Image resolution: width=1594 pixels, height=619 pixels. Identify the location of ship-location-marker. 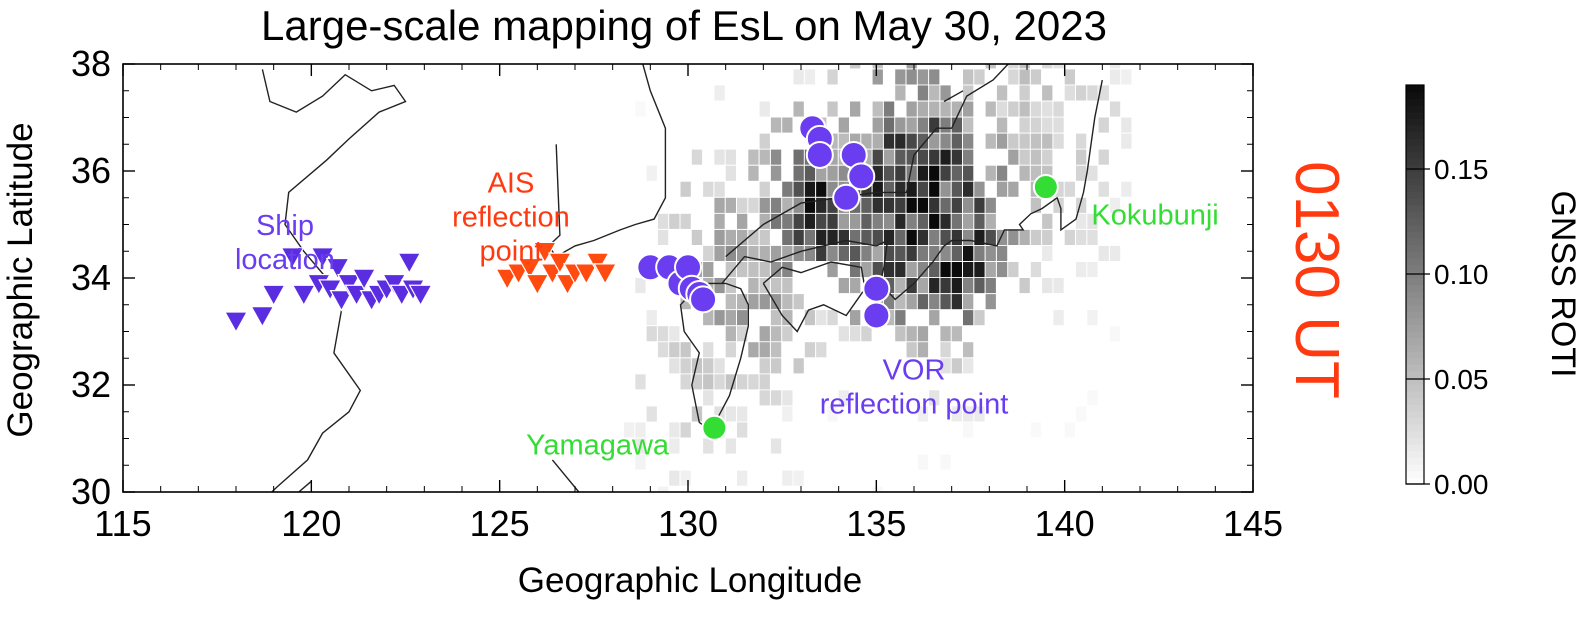
(292, 258).